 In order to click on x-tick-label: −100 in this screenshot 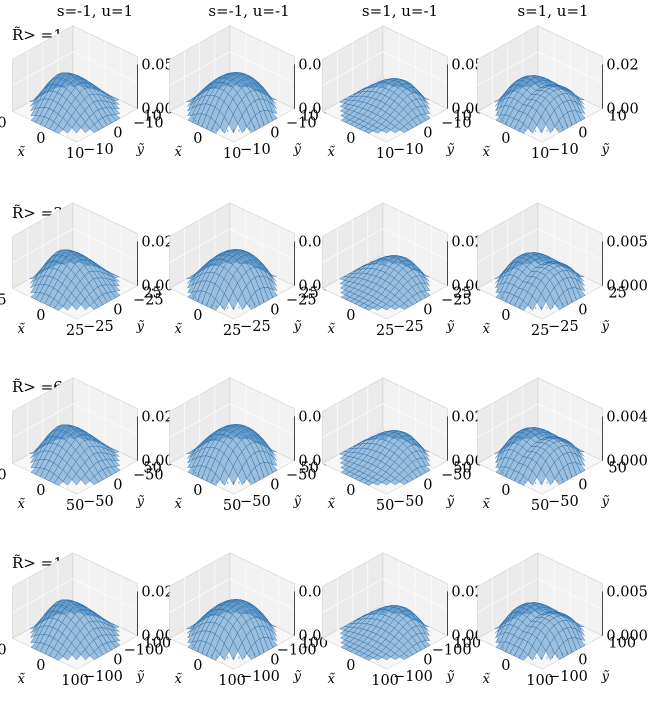, I will do `click(144, 650)`.